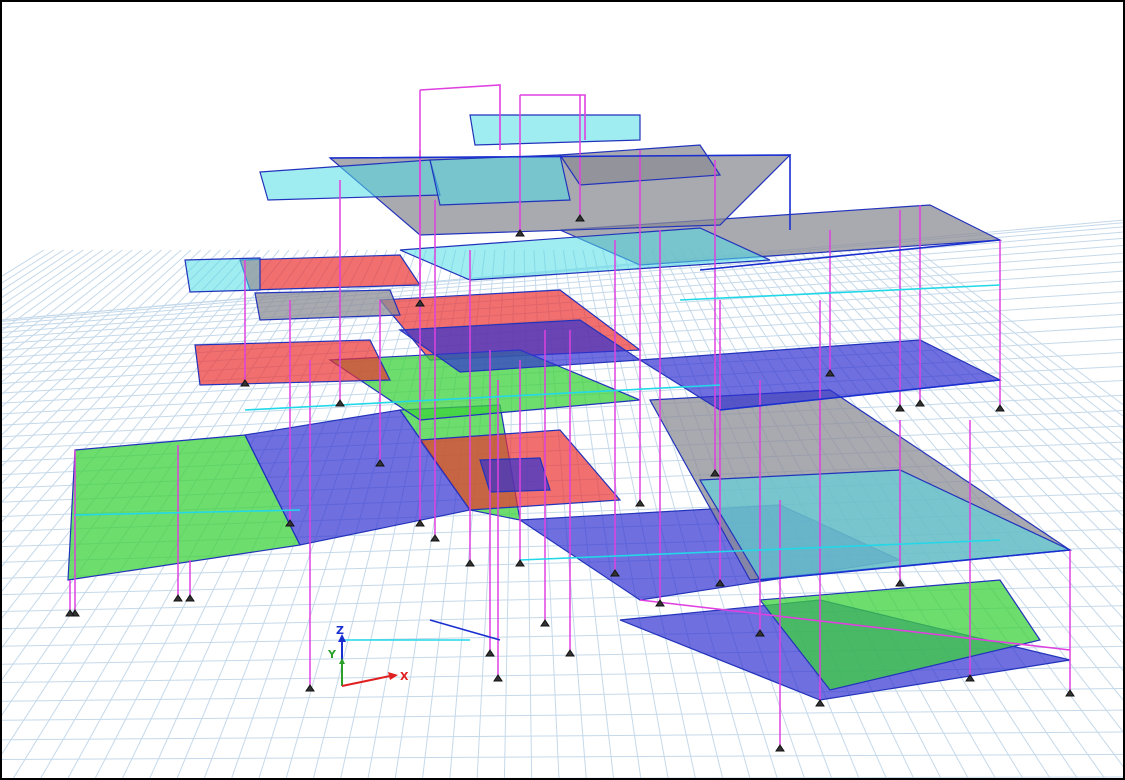  Describe the element at coordinates (342, 638) in the screenshot. I see `z-arrow` at that location.